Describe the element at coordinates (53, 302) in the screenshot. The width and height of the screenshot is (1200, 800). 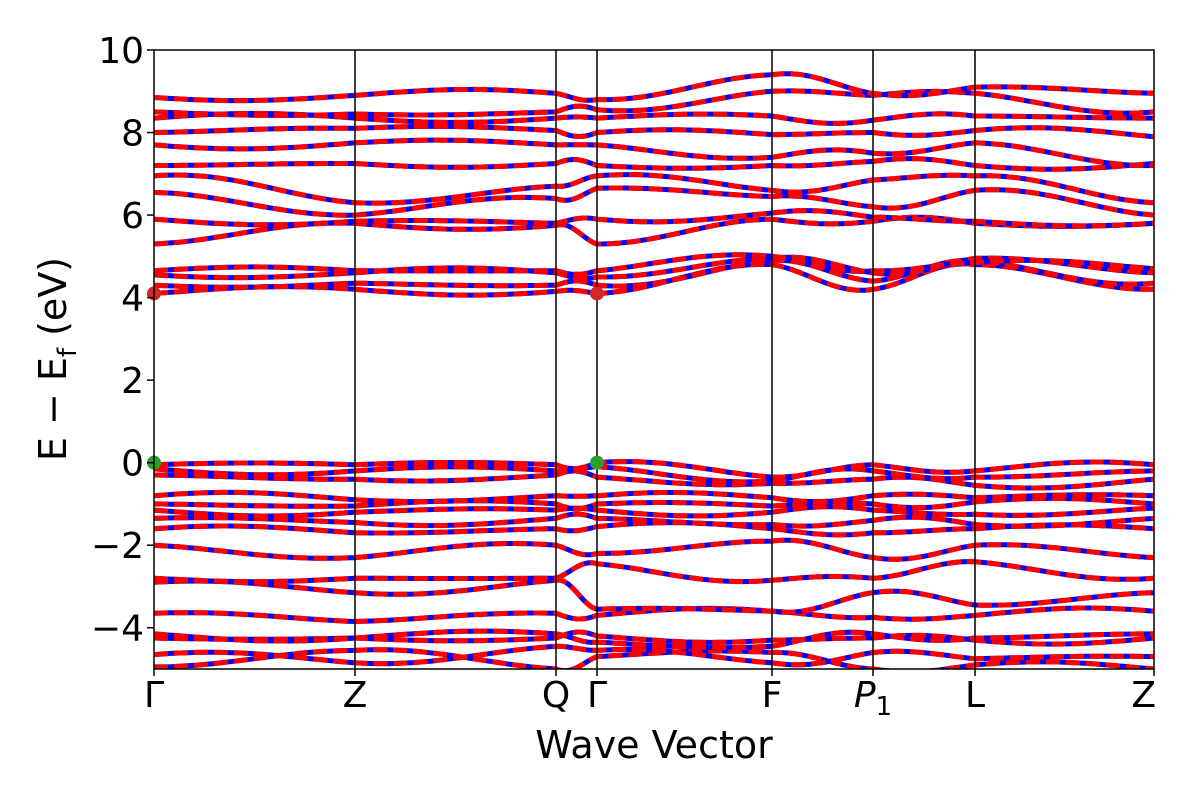
I see `y-axis-title-unit: (eV)` at that location.